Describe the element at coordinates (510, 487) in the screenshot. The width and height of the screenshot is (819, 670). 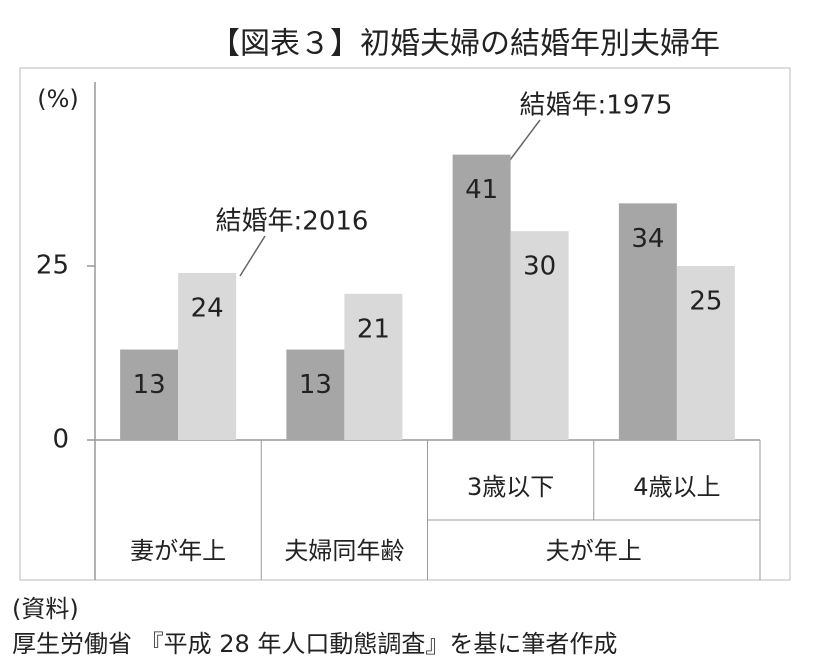
I see `x-tick-label: 3歳以下` at that location.